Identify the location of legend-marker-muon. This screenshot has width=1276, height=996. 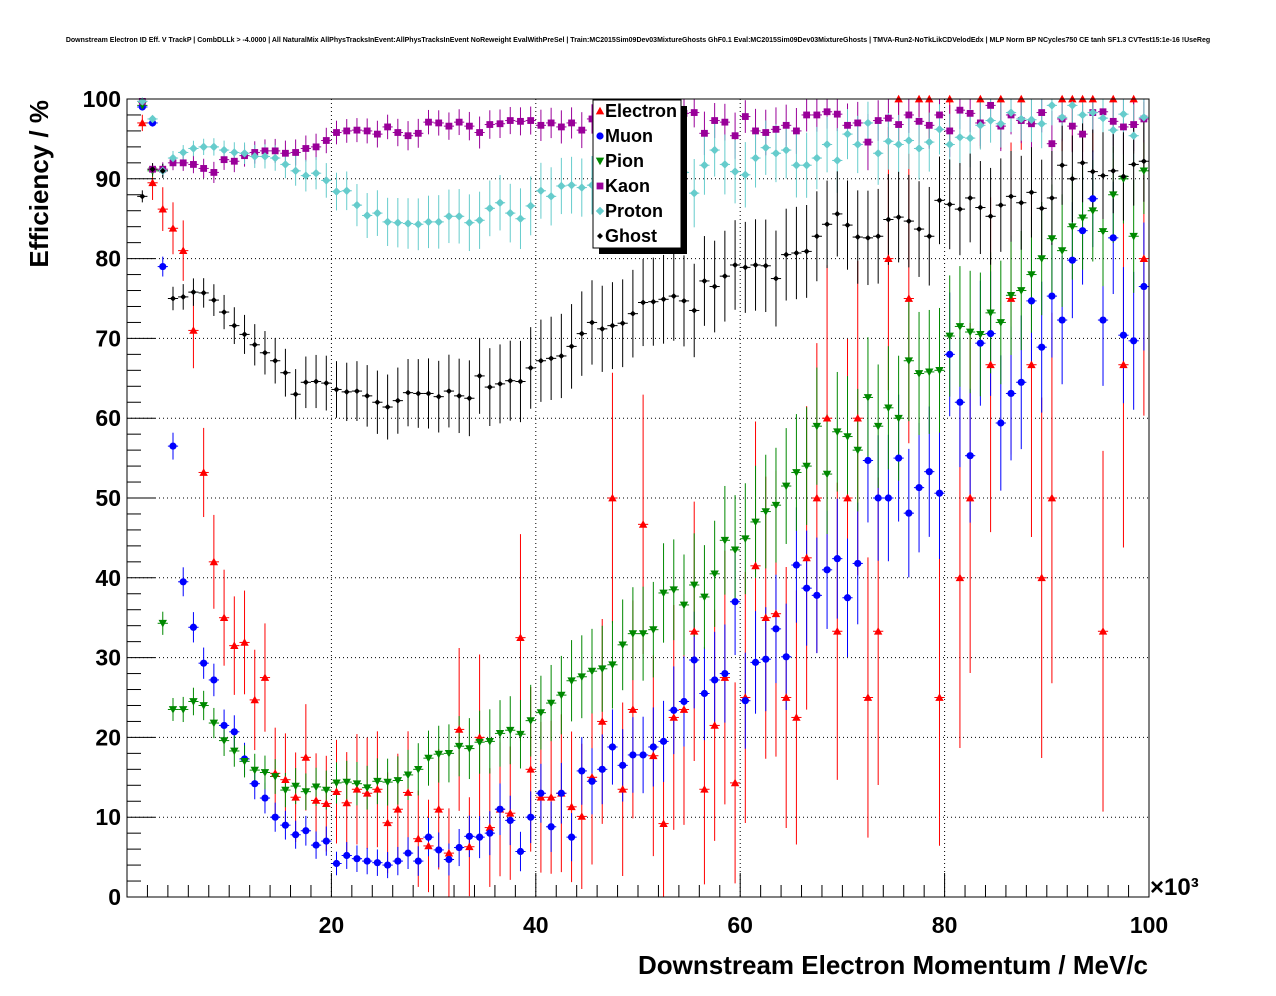
(600, 136).